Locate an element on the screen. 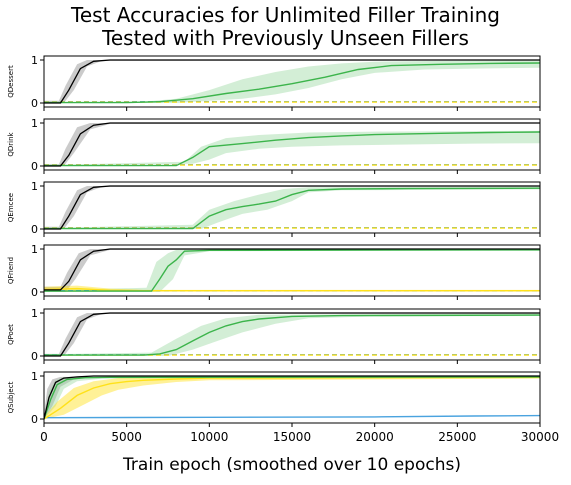 The image size is (571, 485). y-axis-label: QPoet is located at coordinates (11, 334).